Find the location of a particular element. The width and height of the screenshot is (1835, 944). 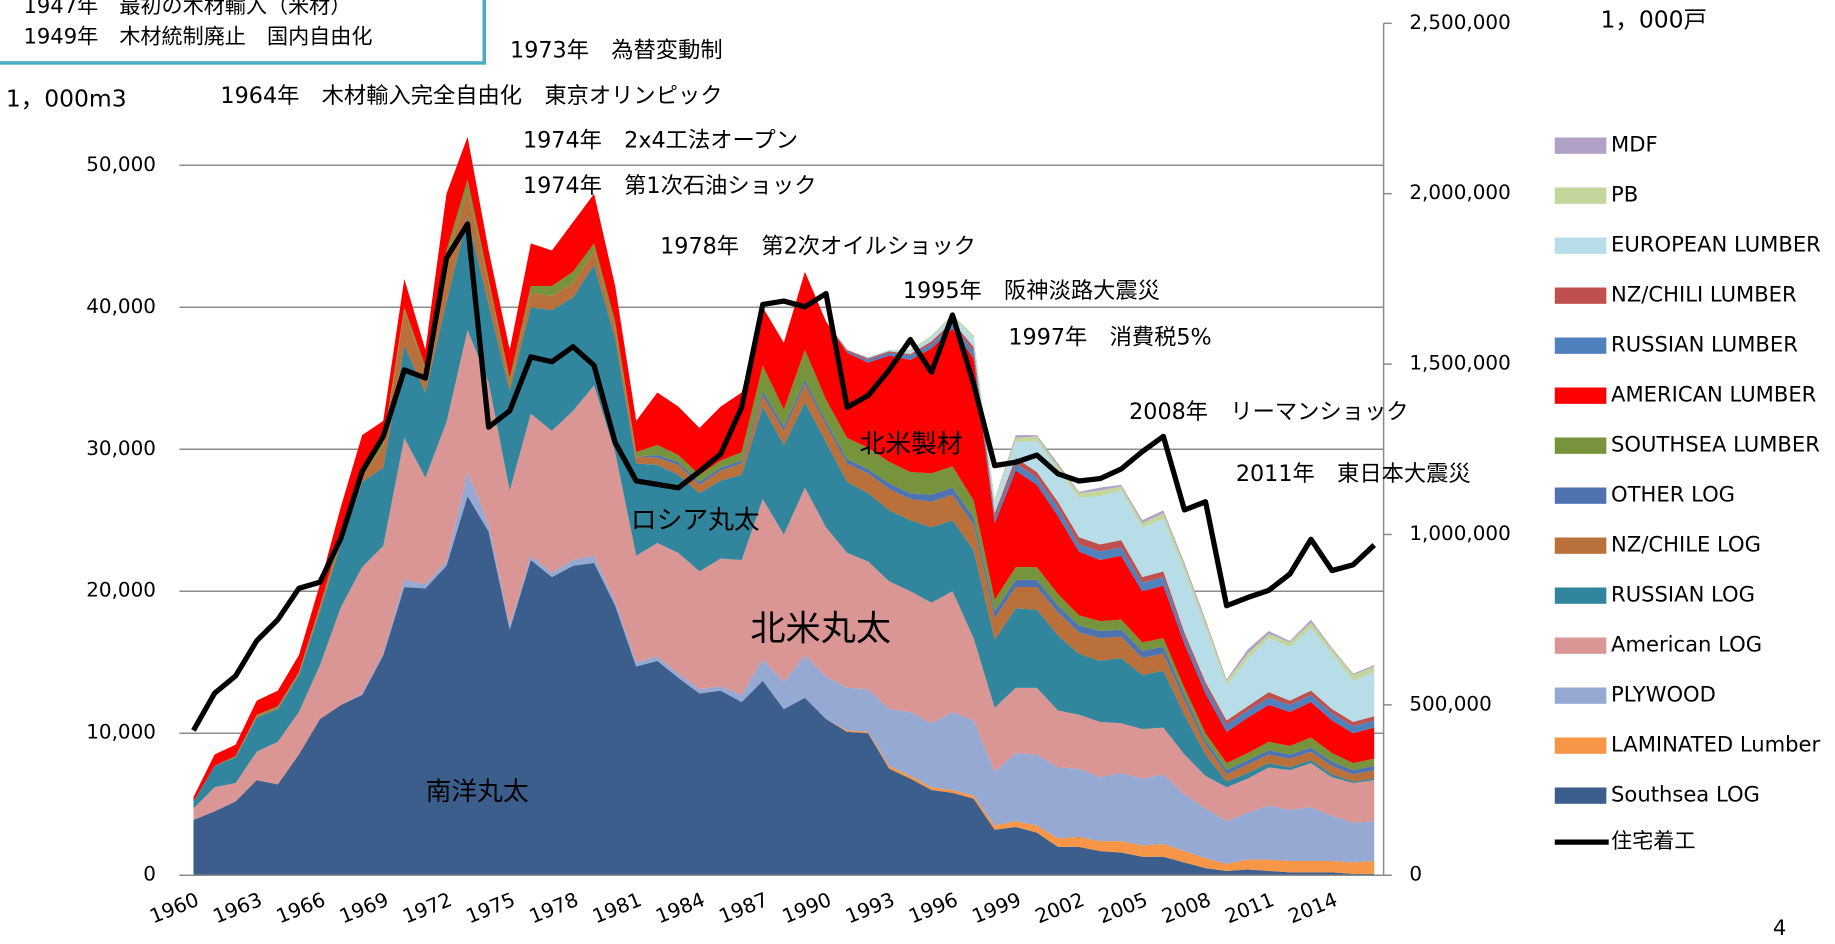

x-tick-label: 1996 is located at coordinates (933, 908).